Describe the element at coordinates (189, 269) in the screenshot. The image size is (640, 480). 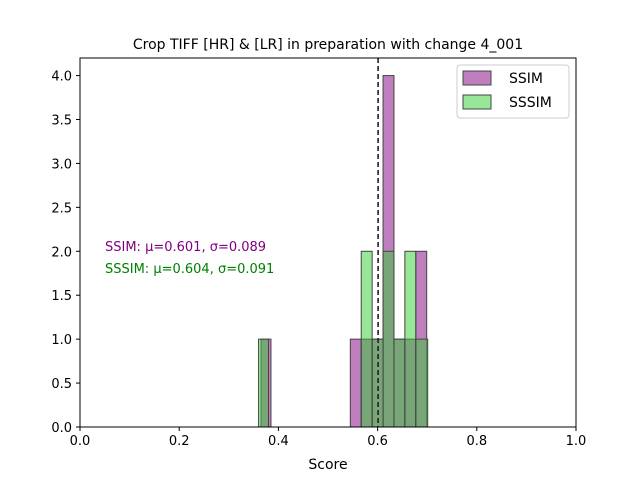
I see `stat-annotation-sssim: SSSIM: μ=0.604, σ=0.091` at that location.